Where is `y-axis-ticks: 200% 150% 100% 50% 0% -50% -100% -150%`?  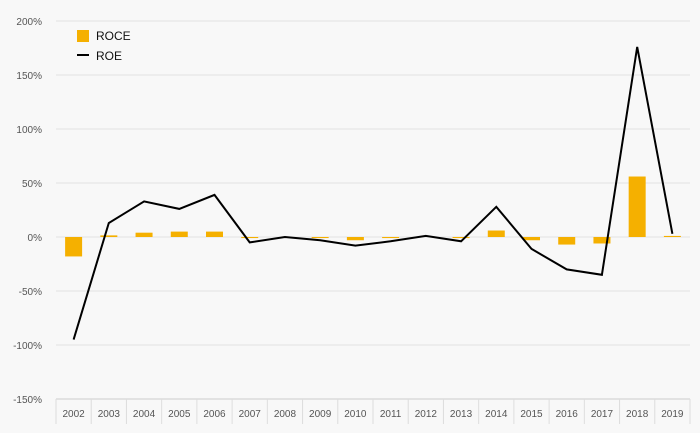
y-axis-ticks: 200% 150% 100% 50% 0% -50% -100% -150% is located at coordinates (27, 211).